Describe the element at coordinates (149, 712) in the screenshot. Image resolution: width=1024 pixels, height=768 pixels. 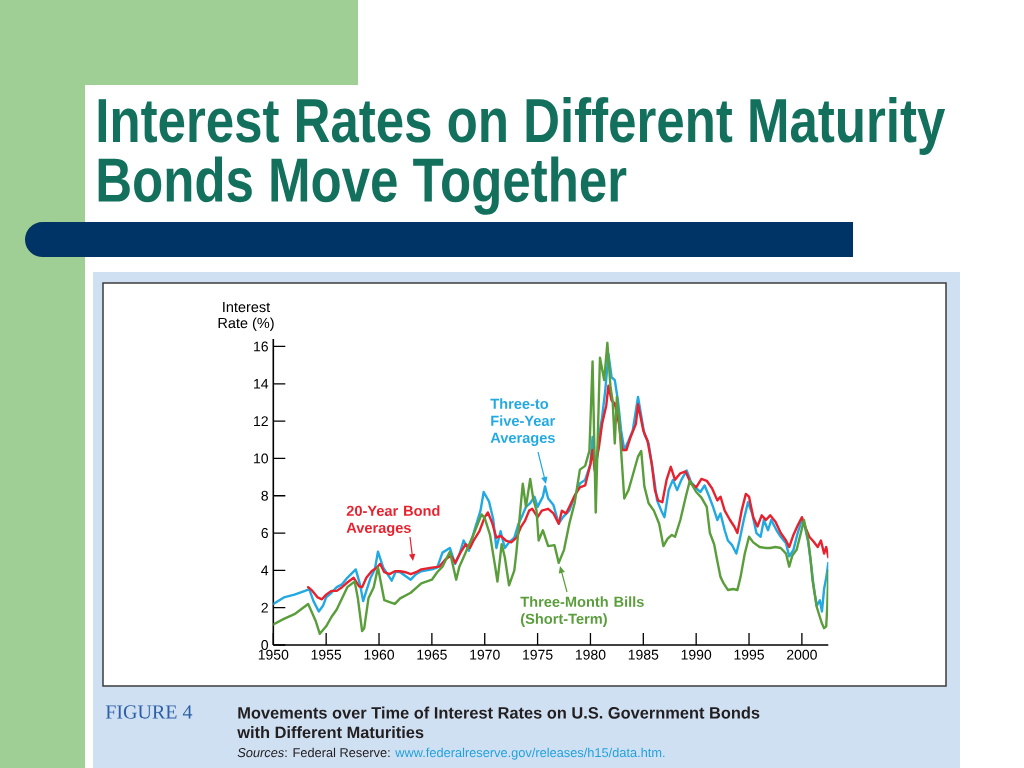
I see `caption: FIGURE 4` at that location.